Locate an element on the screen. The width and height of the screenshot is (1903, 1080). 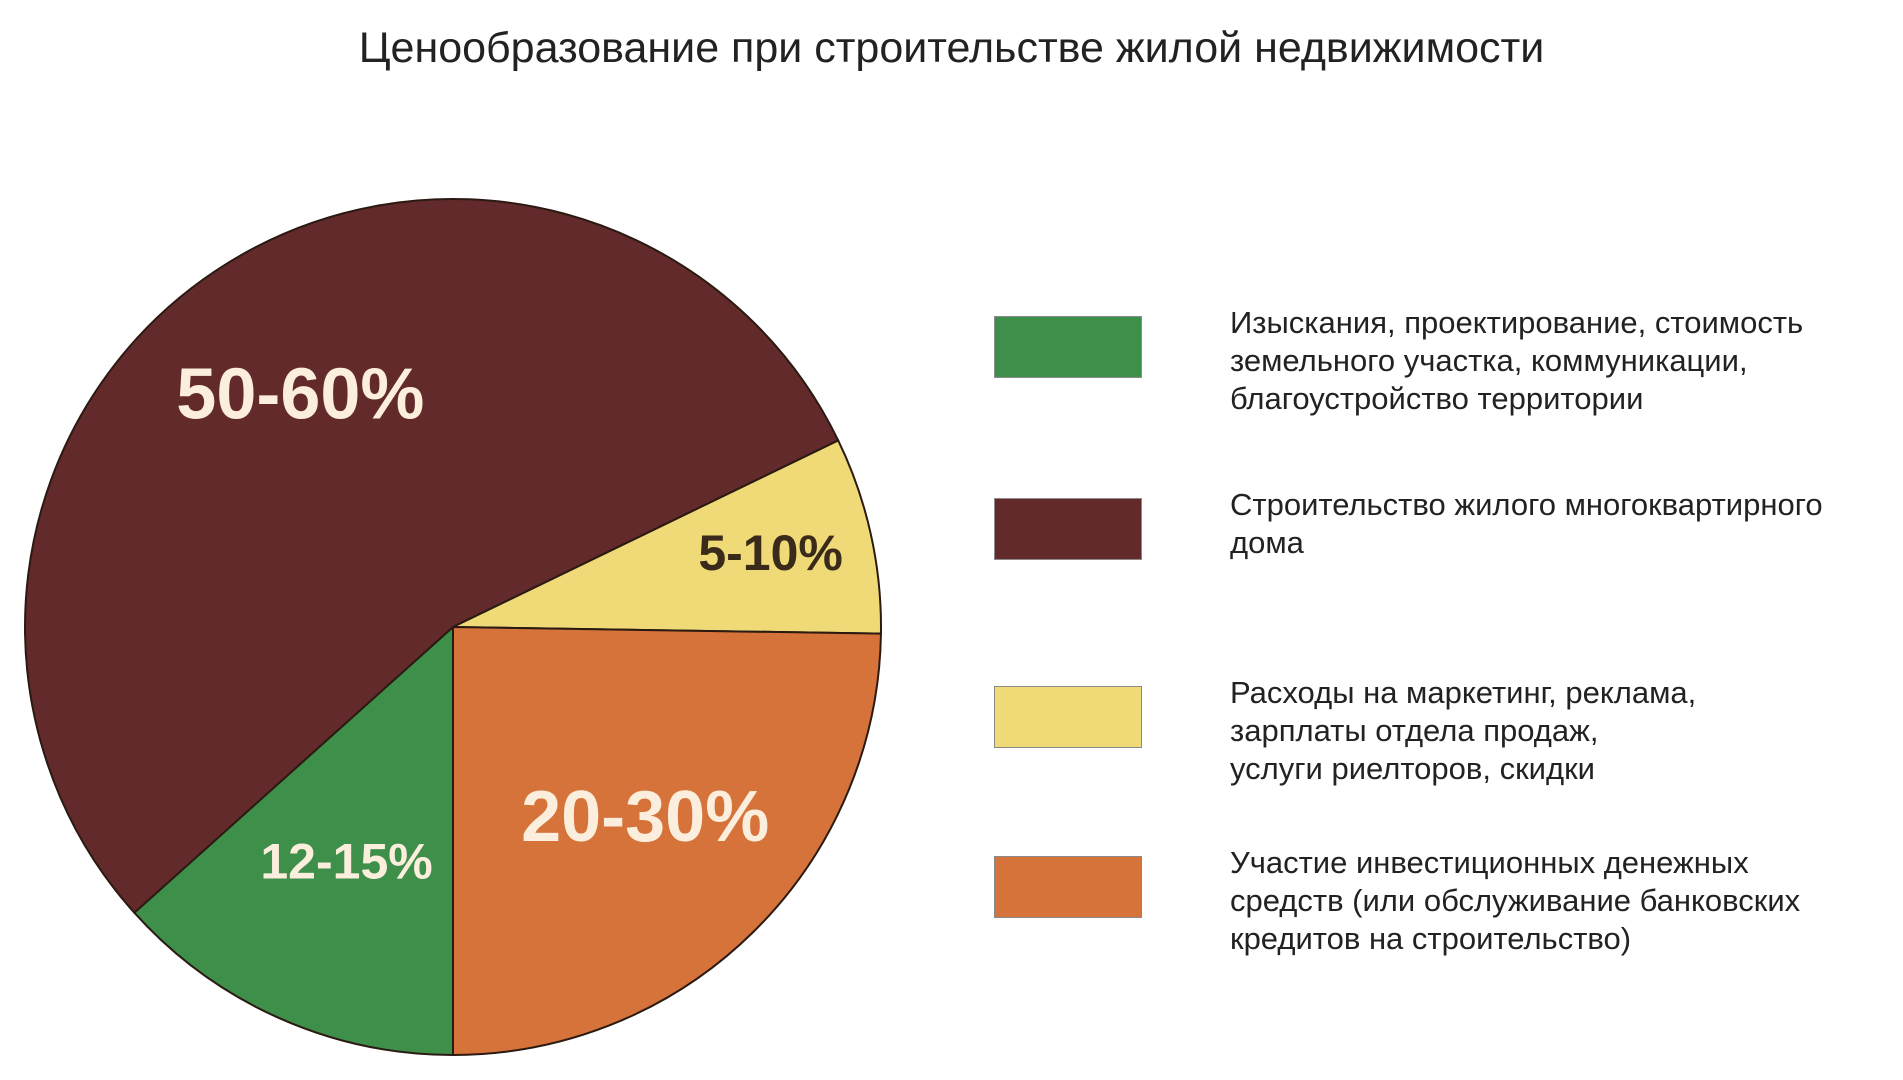
slice-label: 50-60% is located at coordinates (300, 395).